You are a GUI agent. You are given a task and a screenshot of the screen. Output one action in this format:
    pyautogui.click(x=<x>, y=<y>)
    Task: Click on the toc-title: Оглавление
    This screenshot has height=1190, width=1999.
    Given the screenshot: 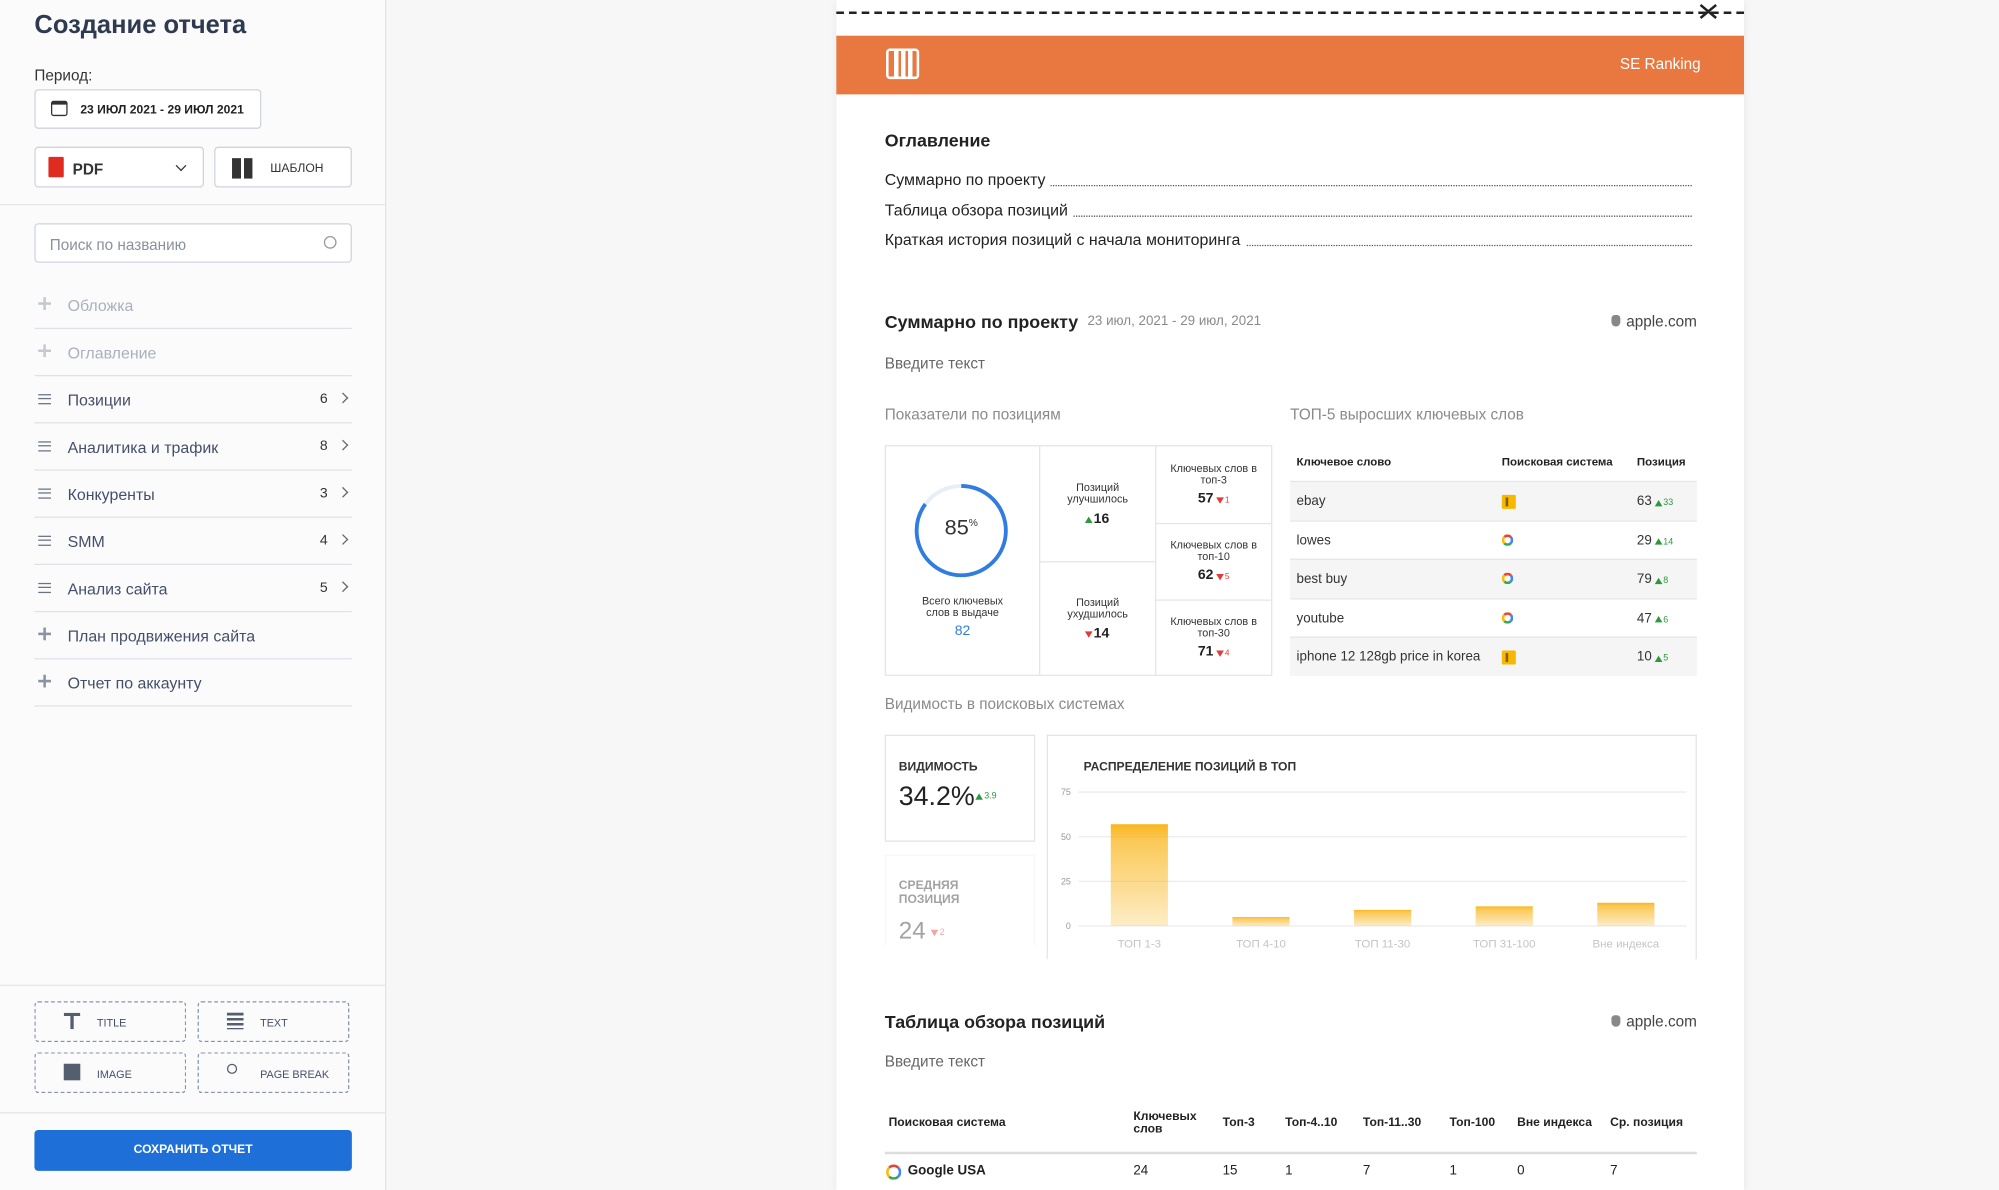 What is the action you would take?
    pyautogui.click(x=937, y=140)
    